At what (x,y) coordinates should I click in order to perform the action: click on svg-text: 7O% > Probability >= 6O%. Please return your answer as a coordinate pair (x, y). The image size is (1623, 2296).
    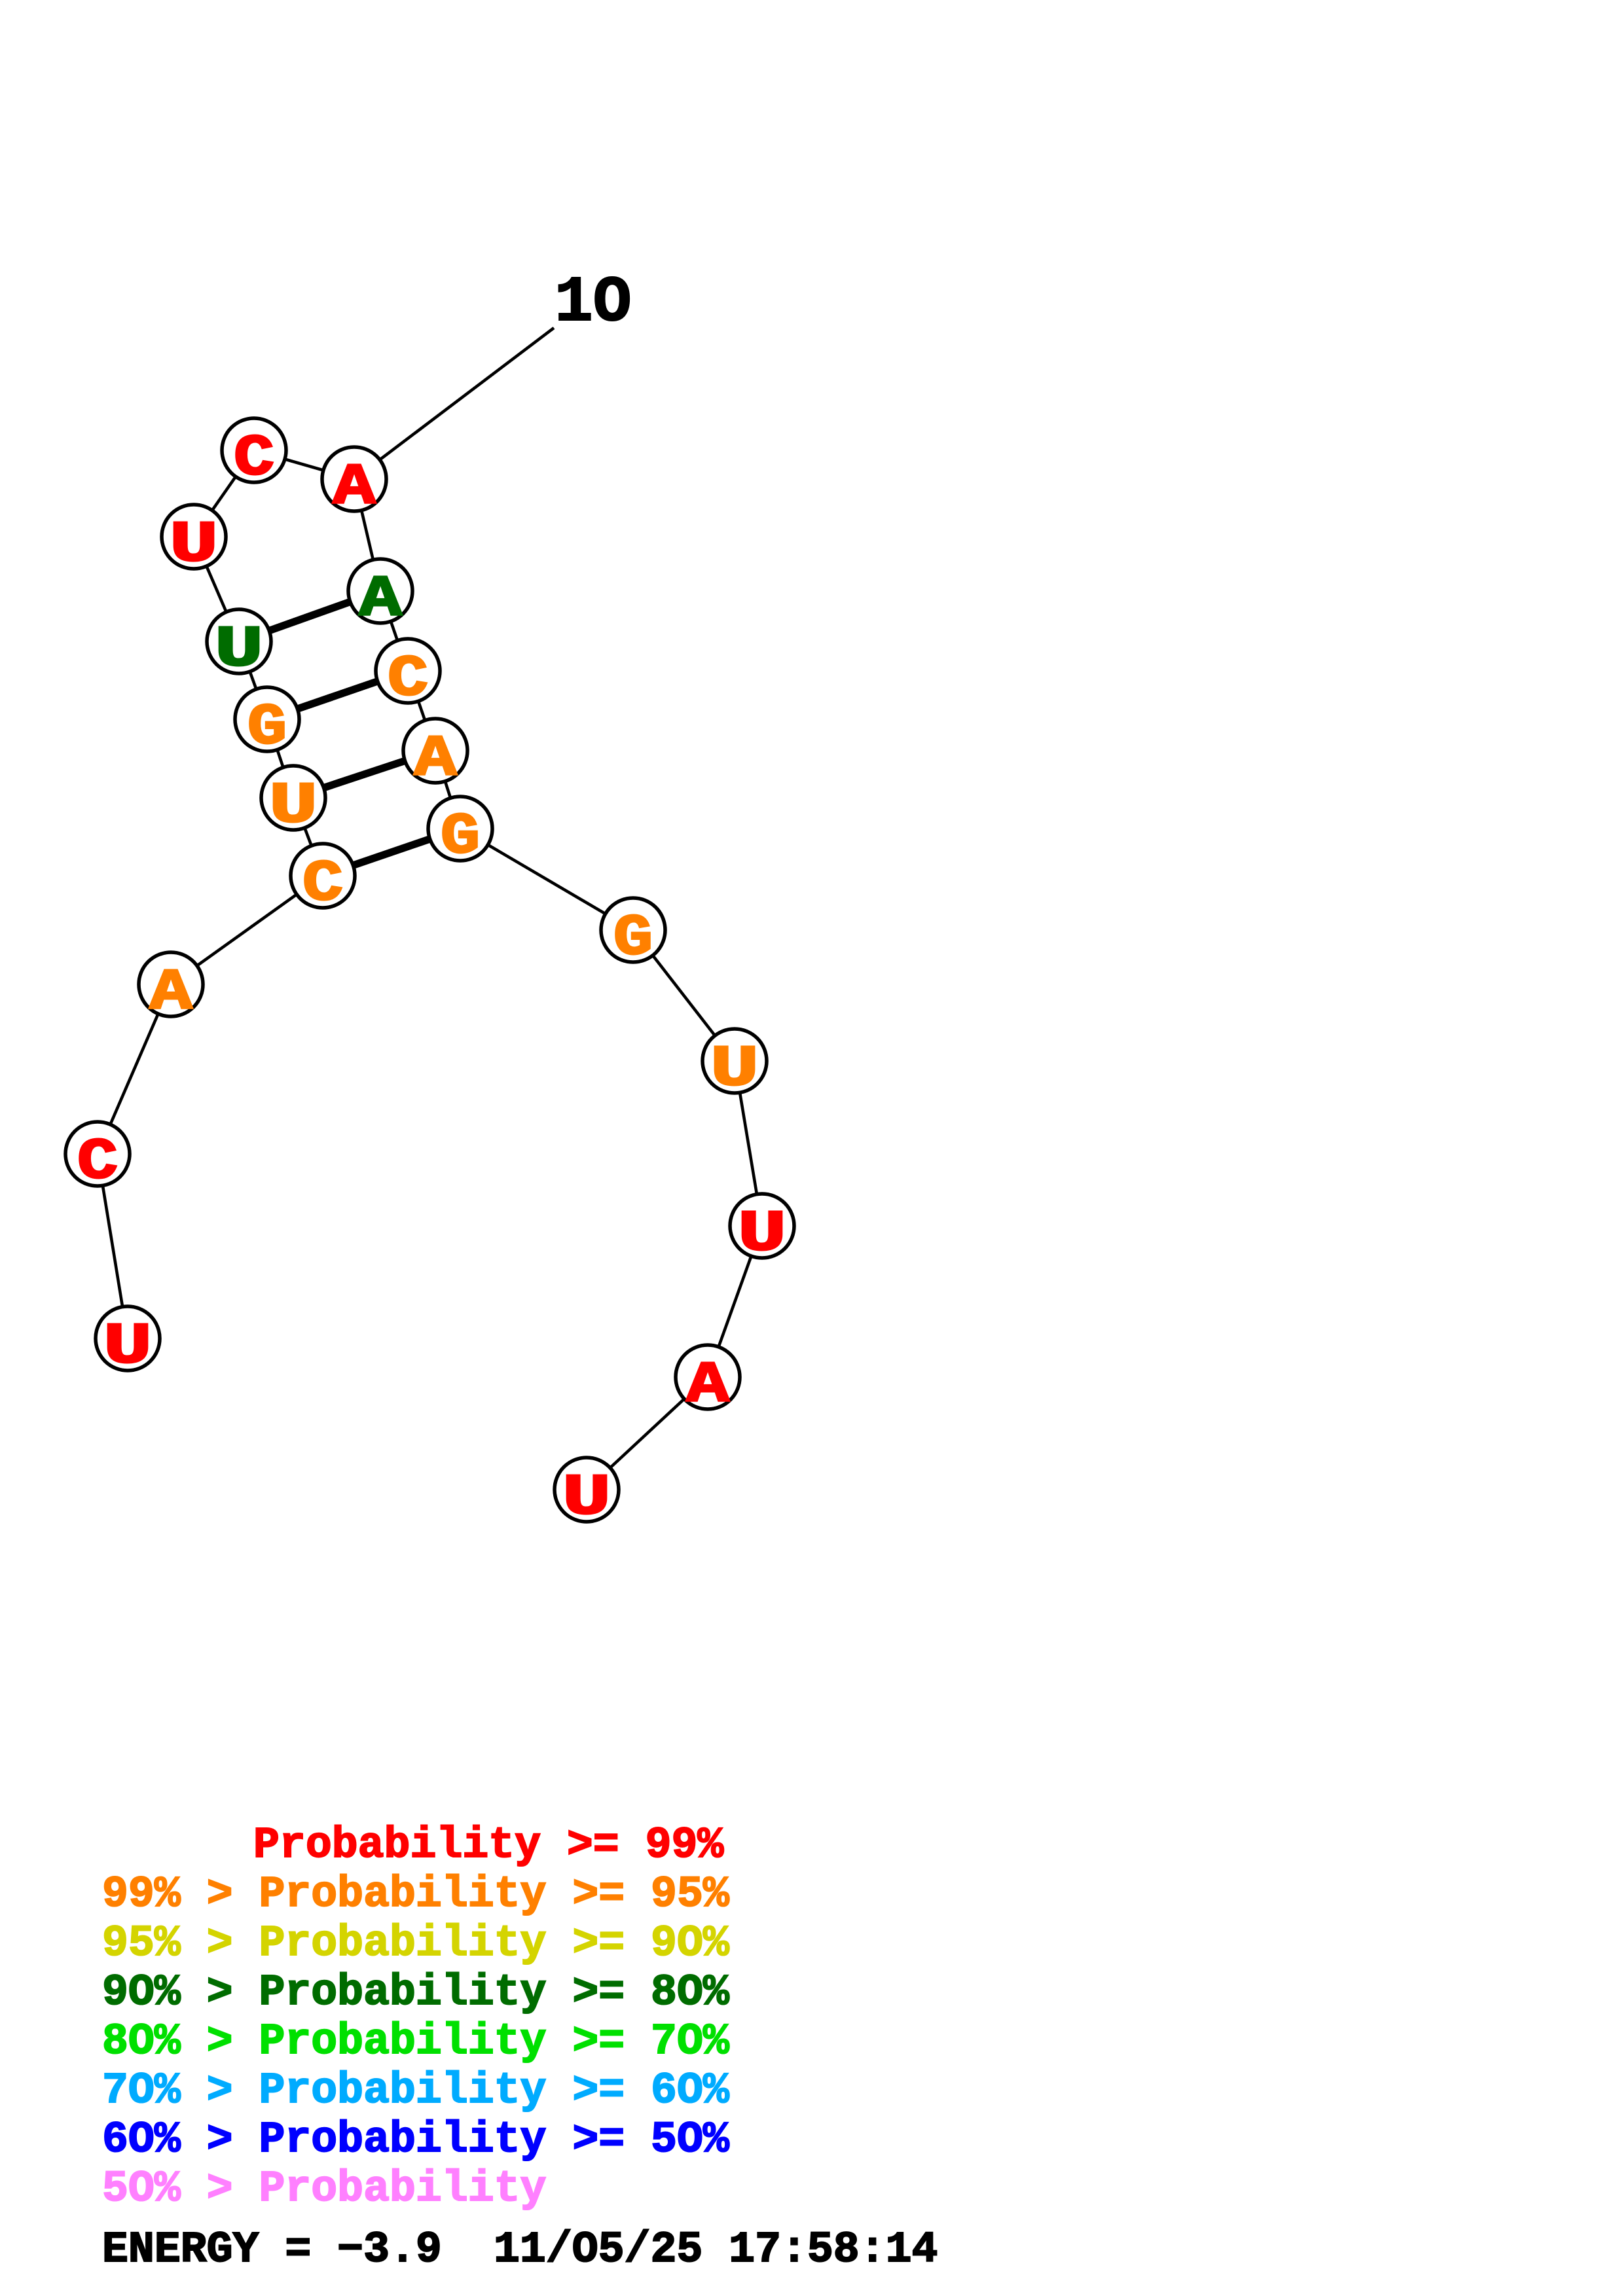
    Looking at the image, I should click on (415, 2090).